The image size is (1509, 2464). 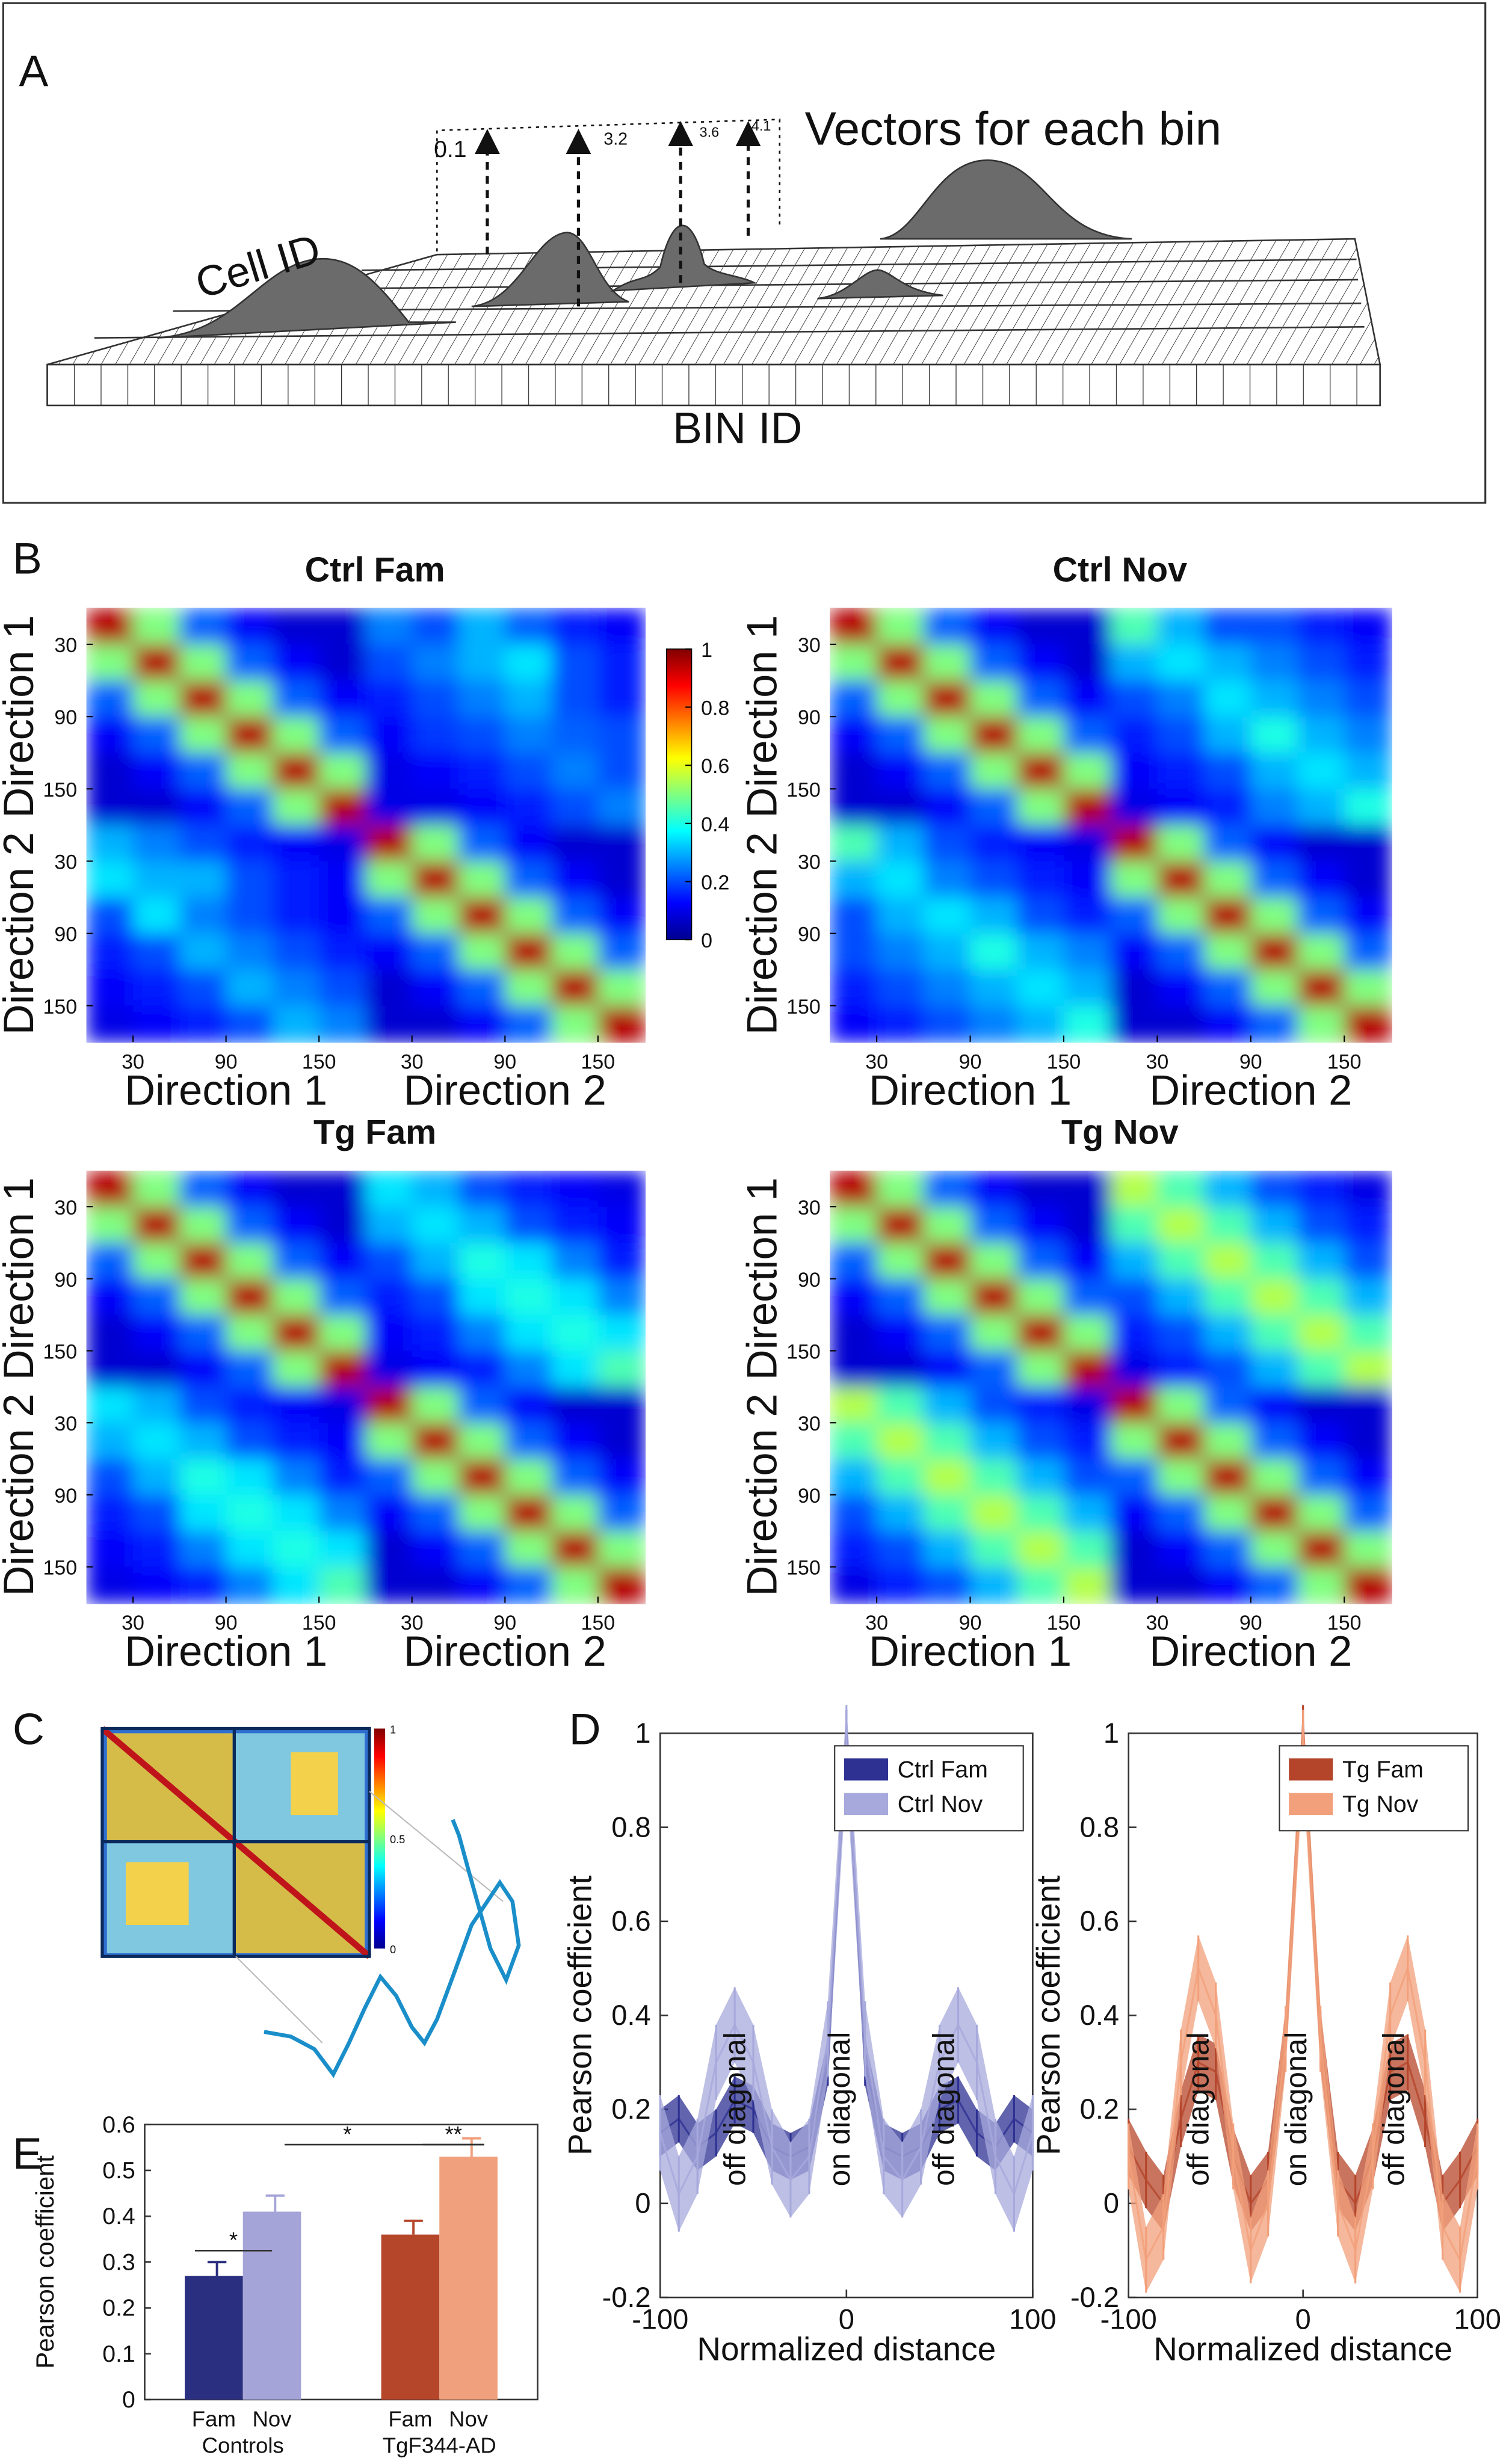 I want to click on legend-label: Ctrl Nov, so click(x=940, y=1804).